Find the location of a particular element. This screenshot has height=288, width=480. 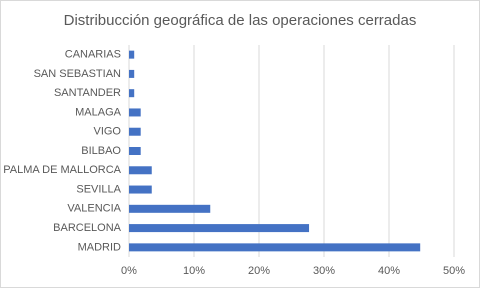

y-tick-label: MALAGA is located at coordinates (98, 112).